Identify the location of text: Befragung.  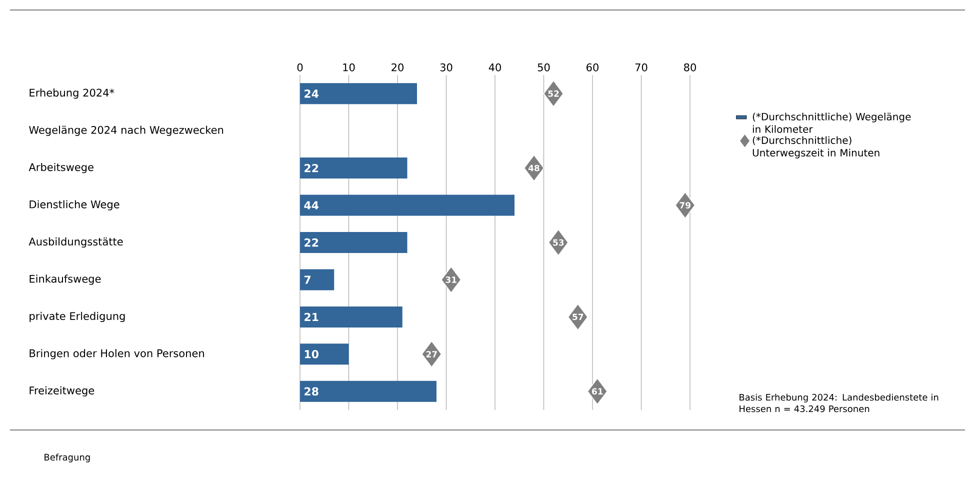
(67, 458).